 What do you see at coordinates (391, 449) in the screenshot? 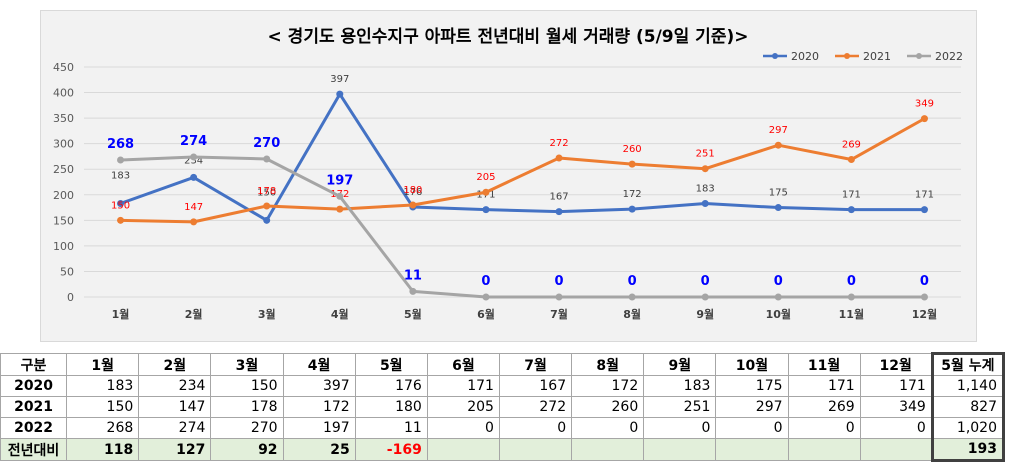
I see `table-cell: -169` at bounding box center [391, 449].